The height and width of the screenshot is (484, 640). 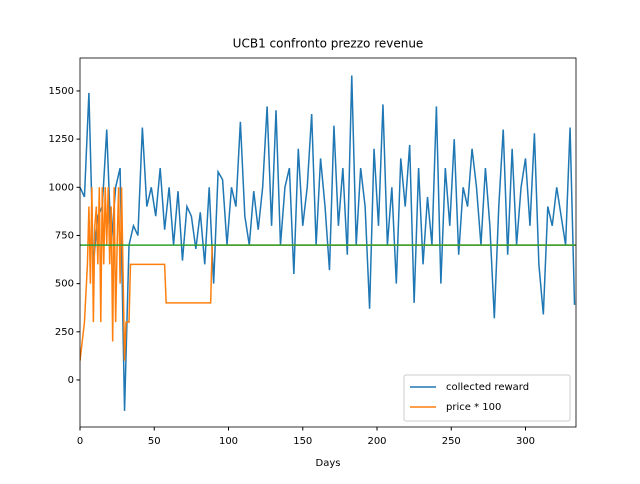 What do you see at coordinates (71, 380) in the screenshot?
I see `y-tick-label: 0` at bounding box center [71, 380].